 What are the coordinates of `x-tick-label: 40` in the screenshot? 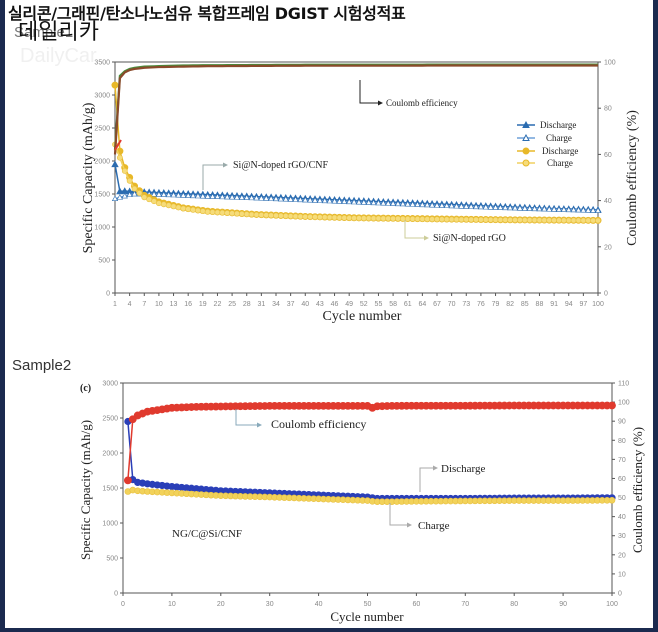 It's located at (305, 304).